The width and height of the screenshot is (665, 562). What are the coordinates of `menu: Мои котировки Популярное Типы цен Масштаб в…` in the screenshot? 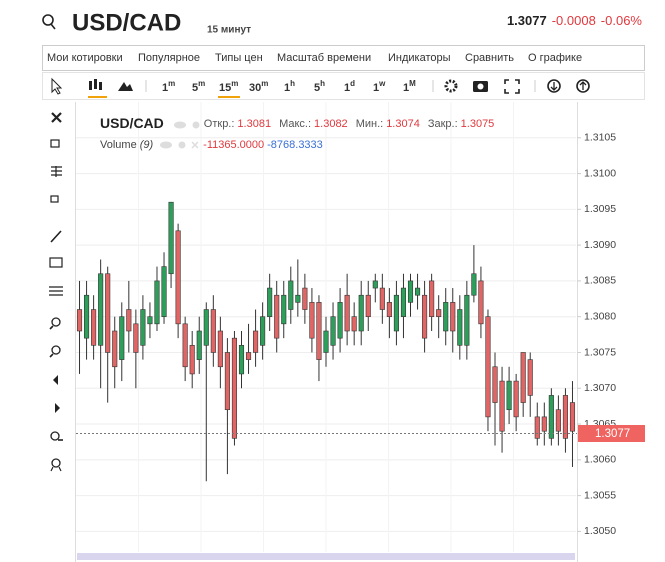 It's located at (314, 58).